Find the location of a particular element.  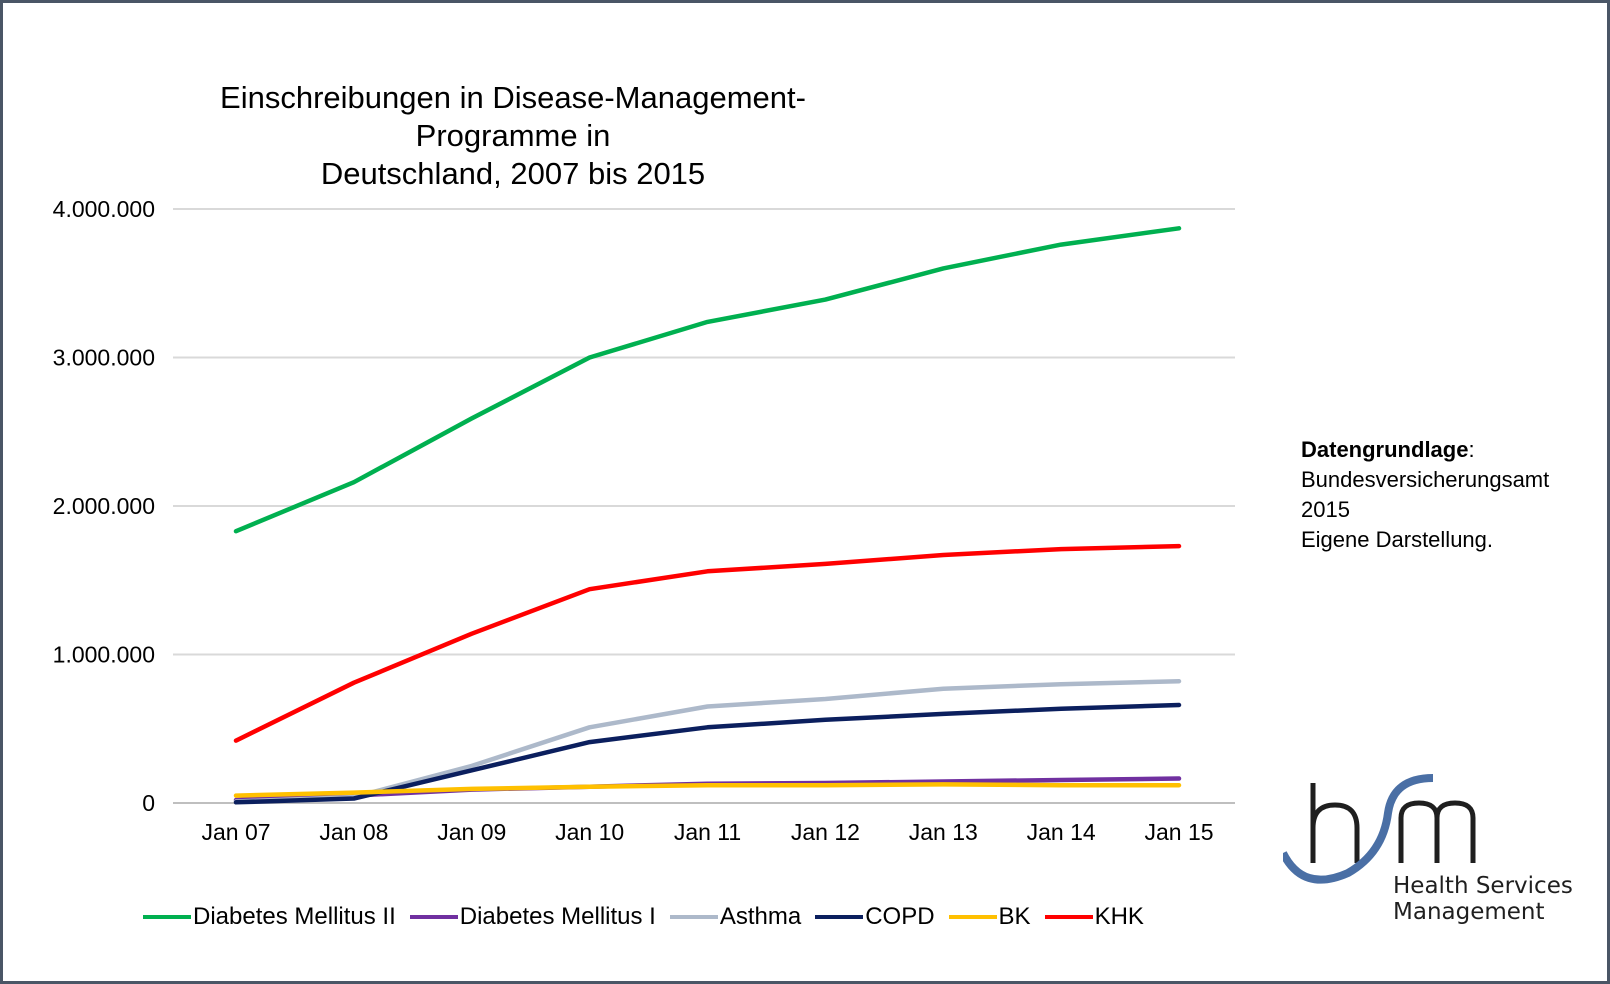

source-line-2: 2015 is located at coordinates (1325, 509).